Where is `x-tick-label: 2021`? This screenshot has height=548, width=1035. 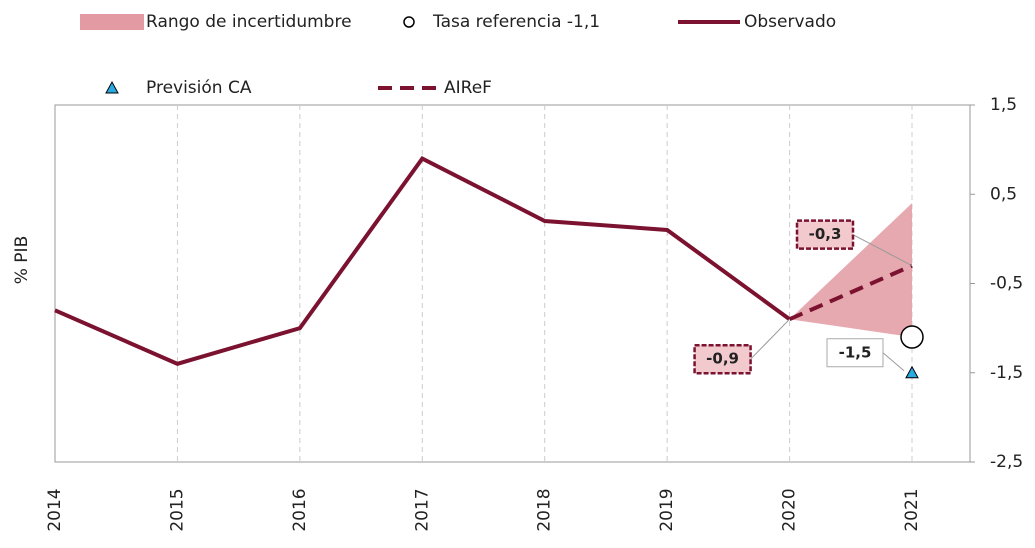 x-tick-label: 2021 is located at coordinates (912, 509).